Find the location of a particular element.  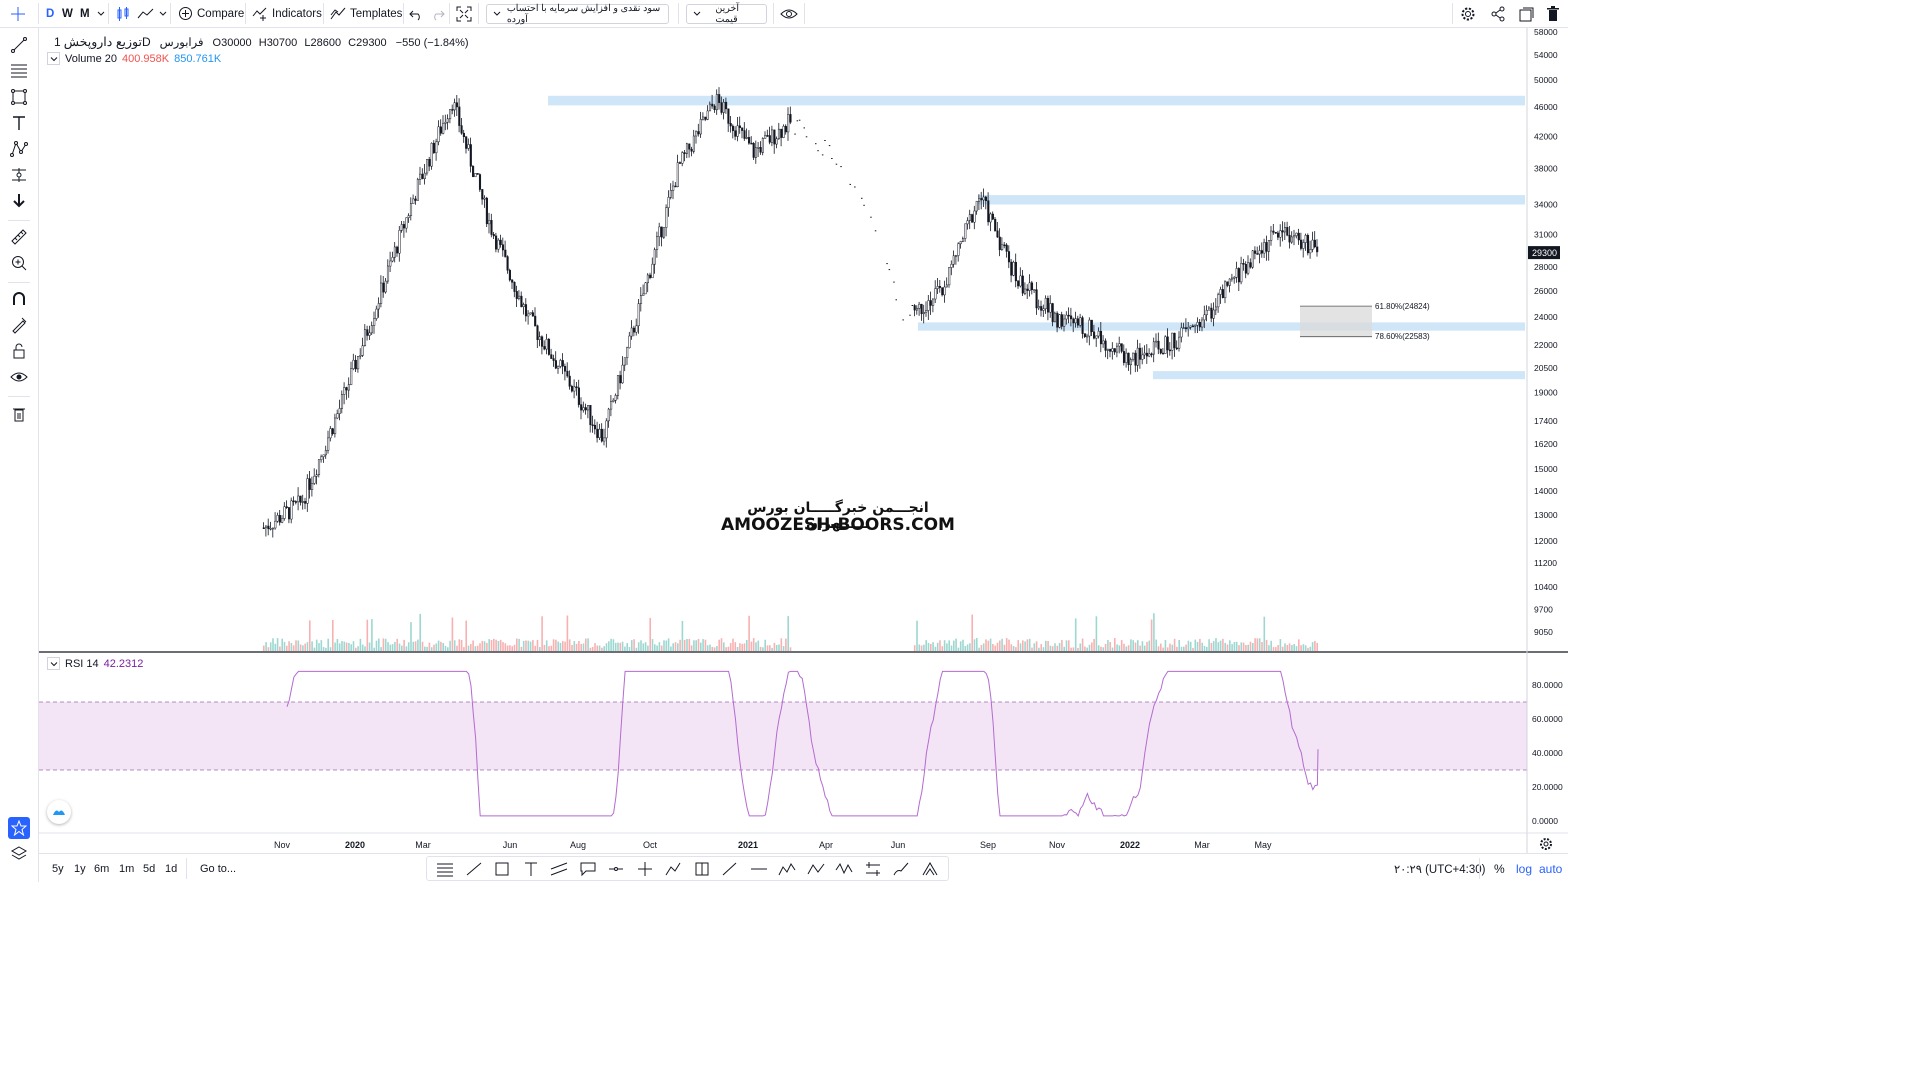

fib-zone is located at coordinates (1336, 321).